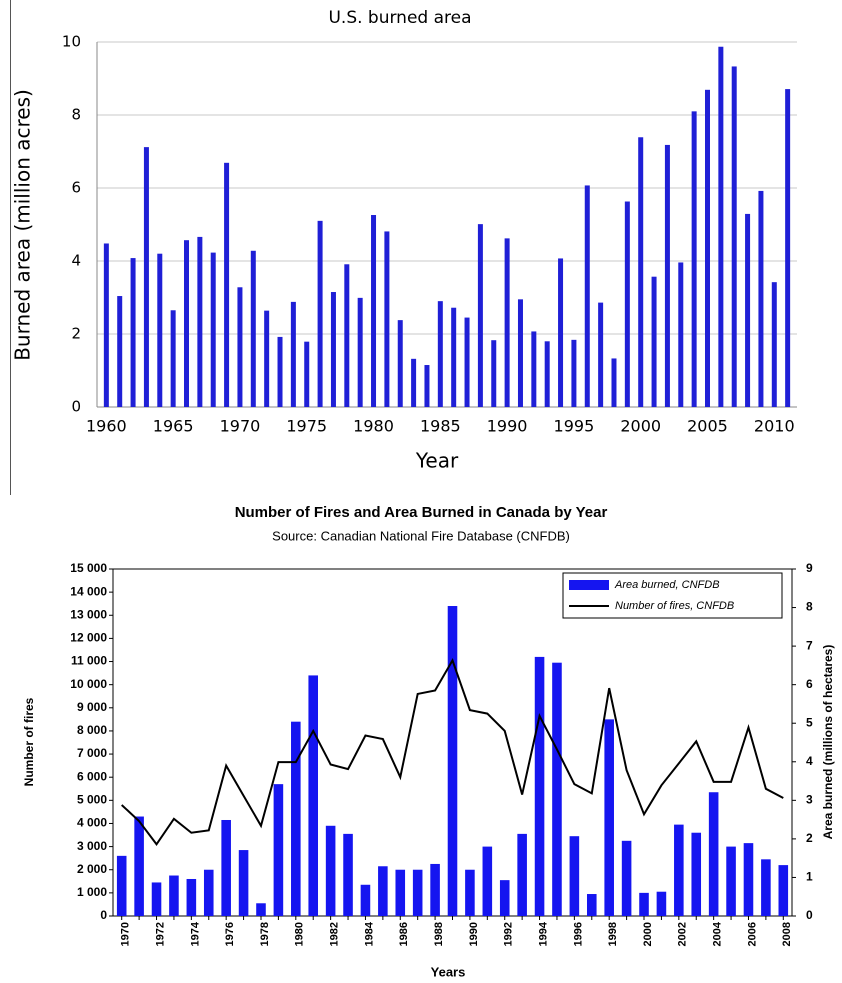  I want to click on y-tick-label: 3 000, so click(92, 846).